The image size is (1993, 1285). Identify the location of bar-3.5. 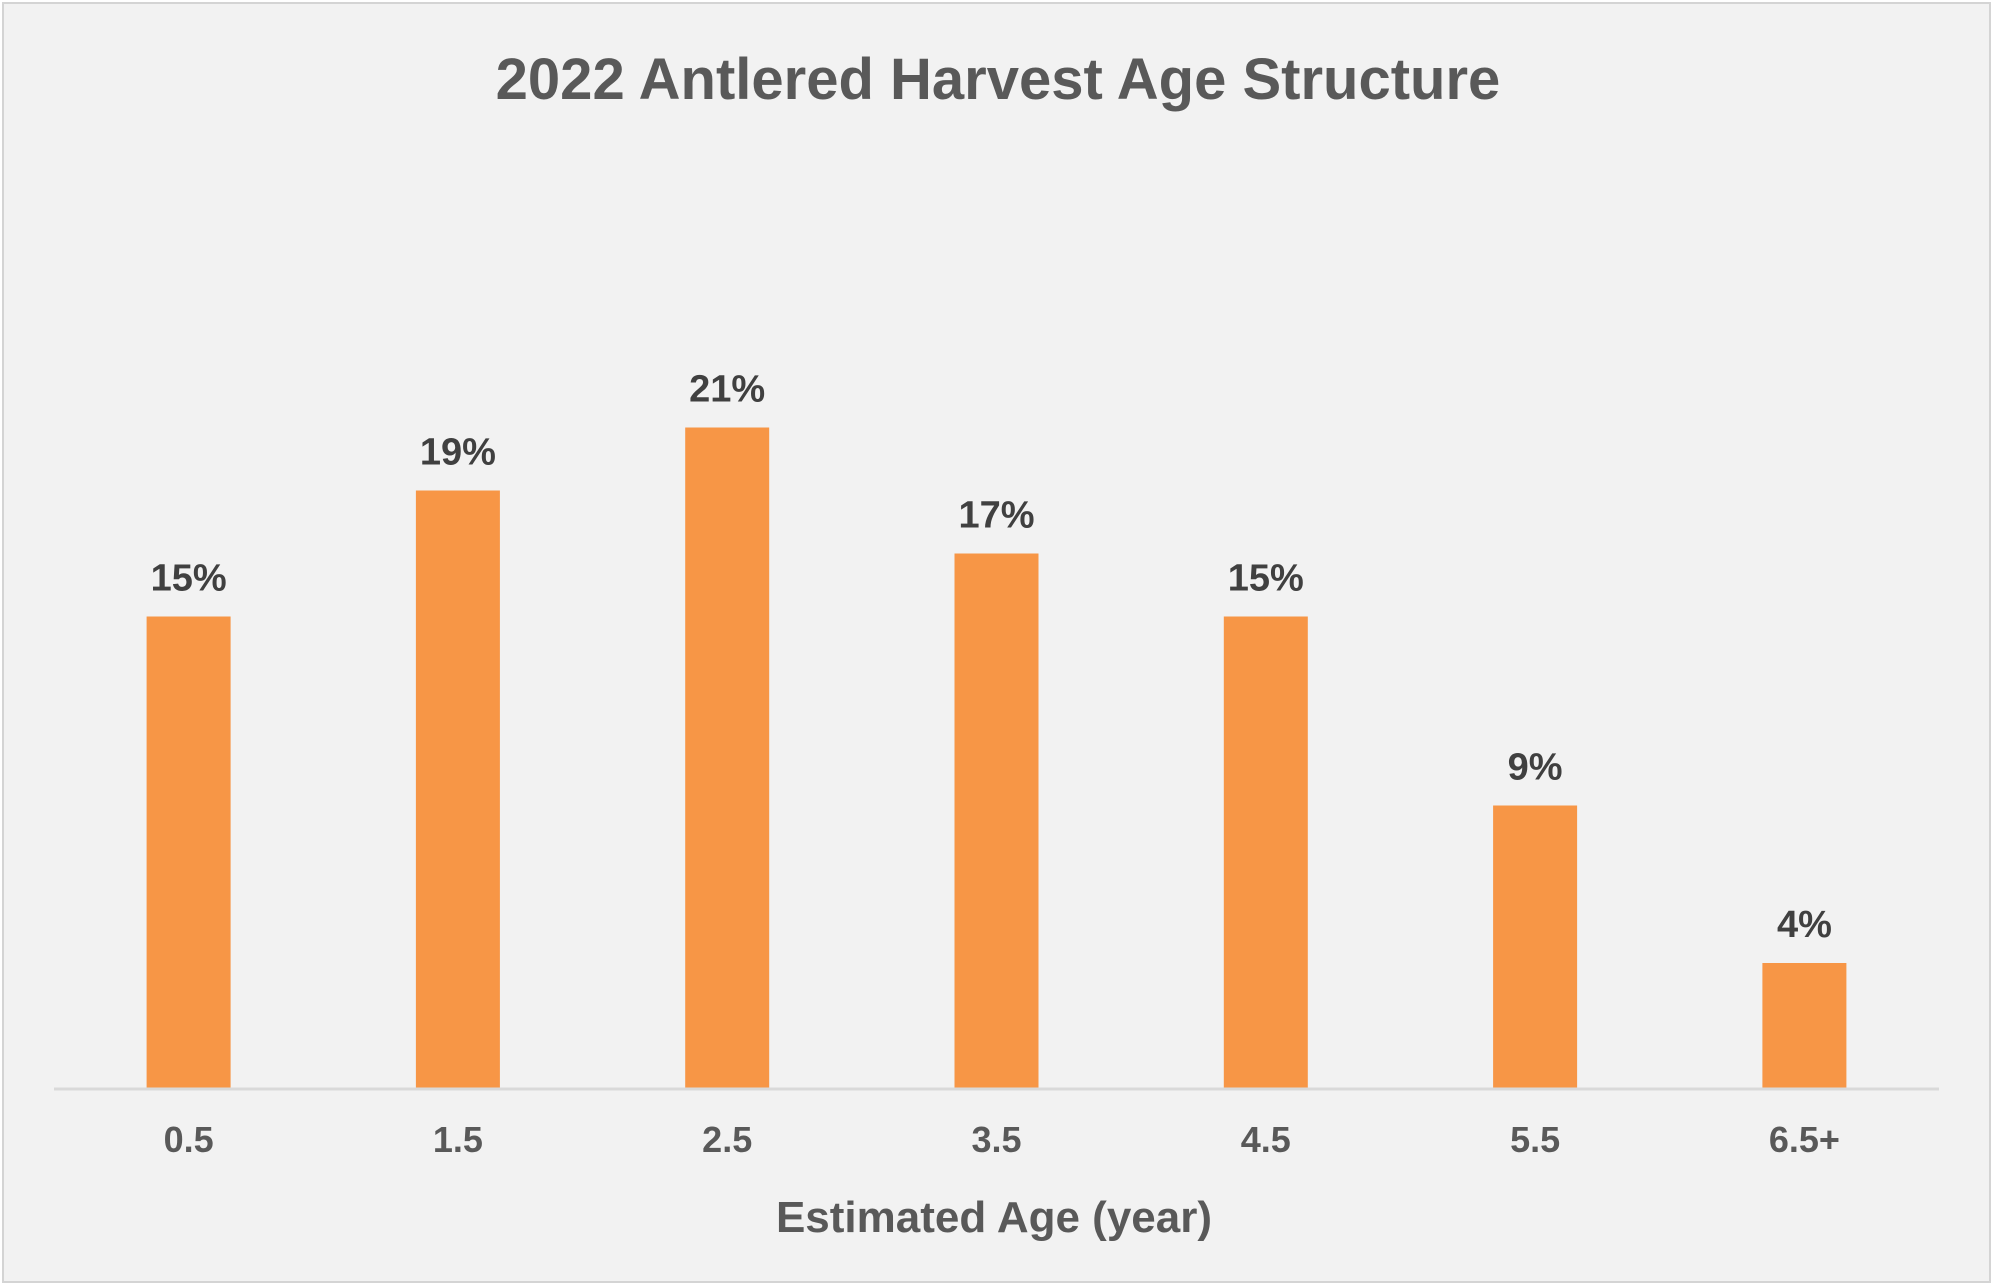
(996, 821).